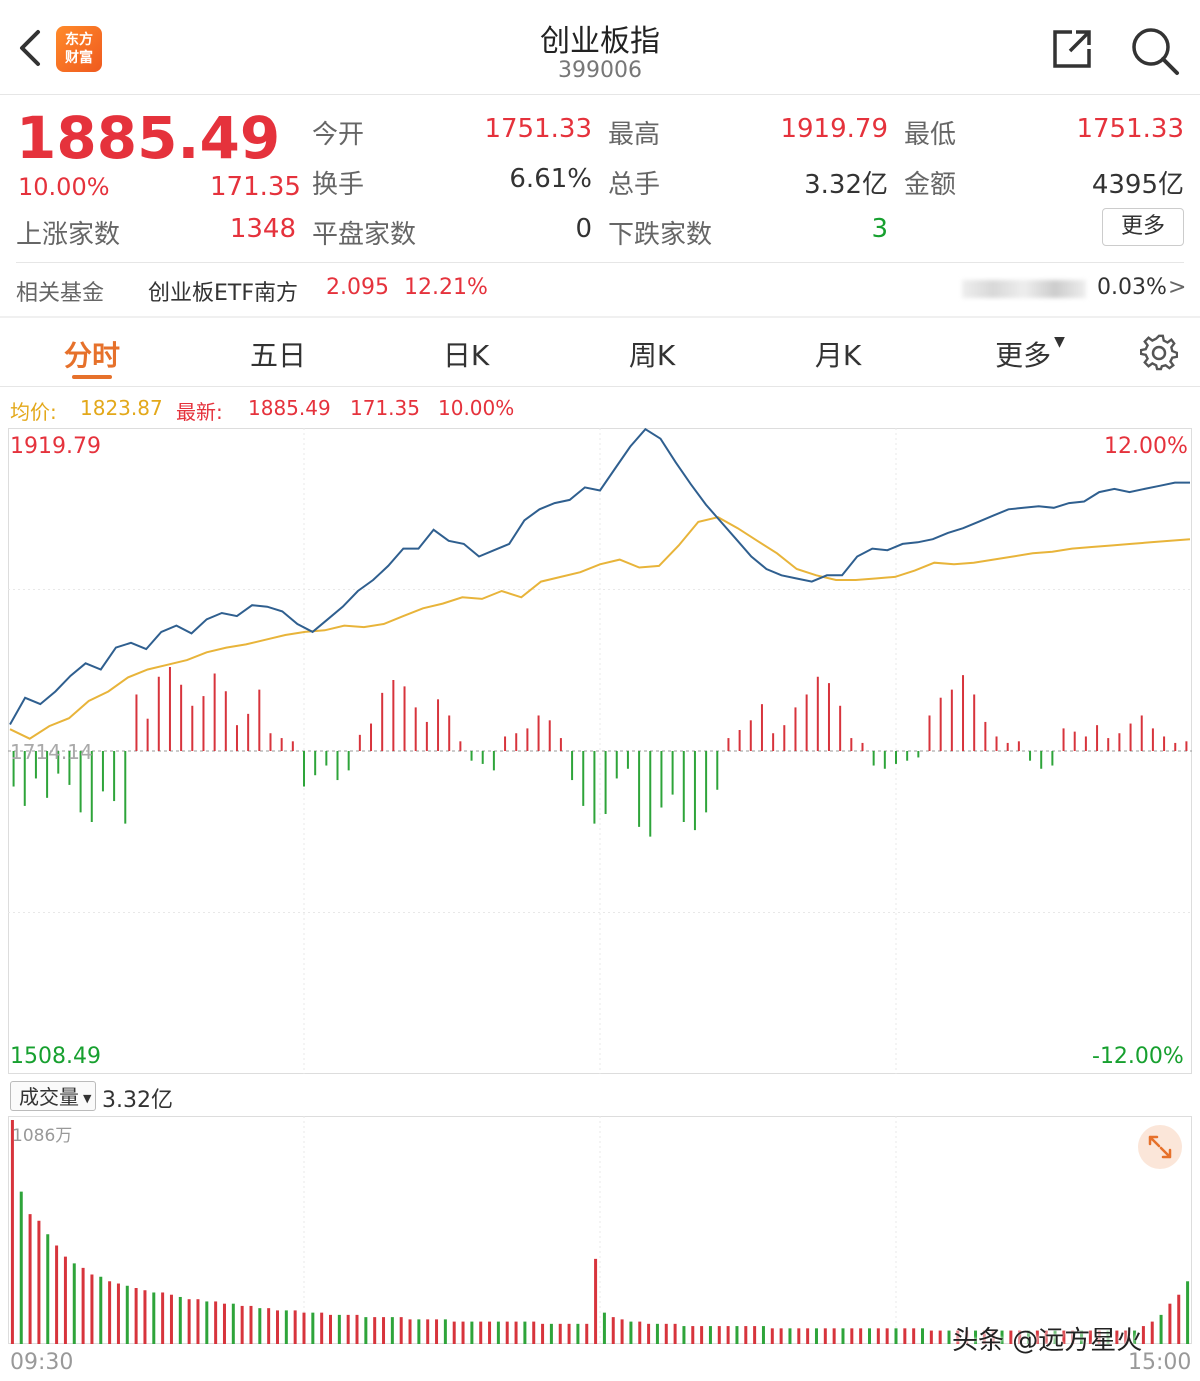 The image size is (1200, 1381). I want to click on app-logo: 东方财富, so click(79, 49).